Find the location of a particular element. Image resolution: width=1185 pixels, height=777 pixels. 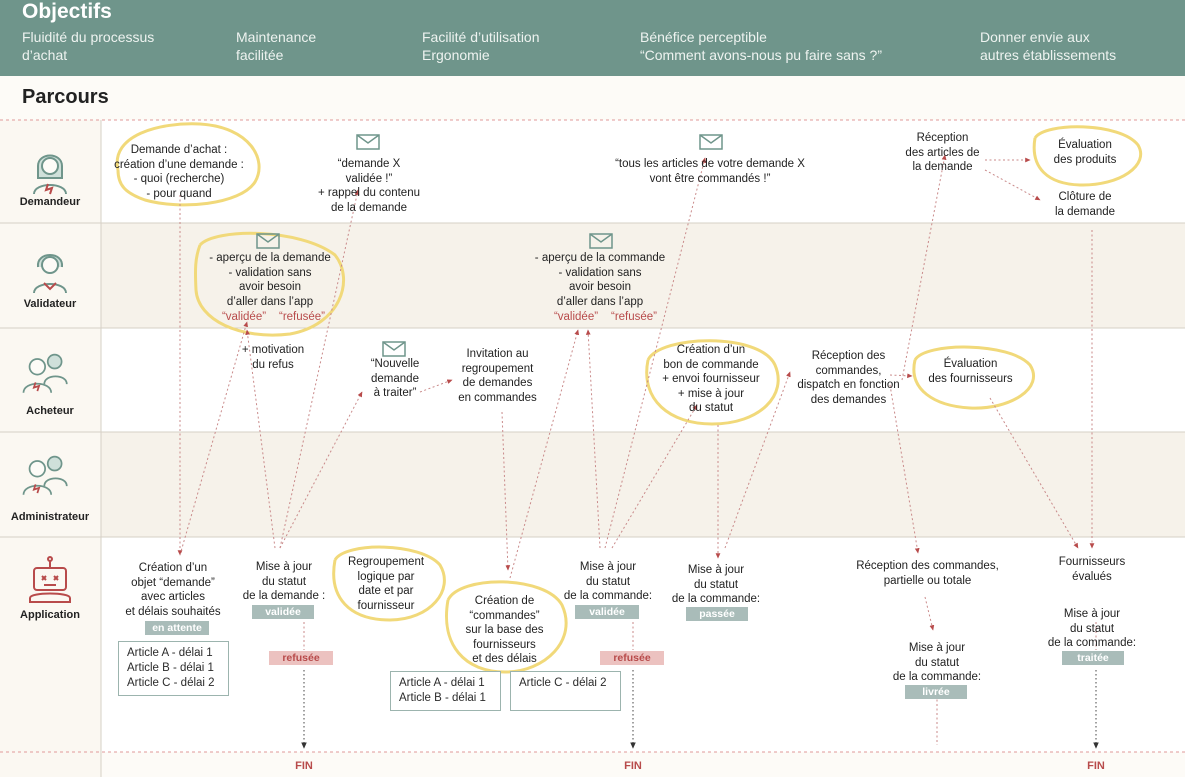

lane-bg-administrateur is located at coordinates (643, 484).